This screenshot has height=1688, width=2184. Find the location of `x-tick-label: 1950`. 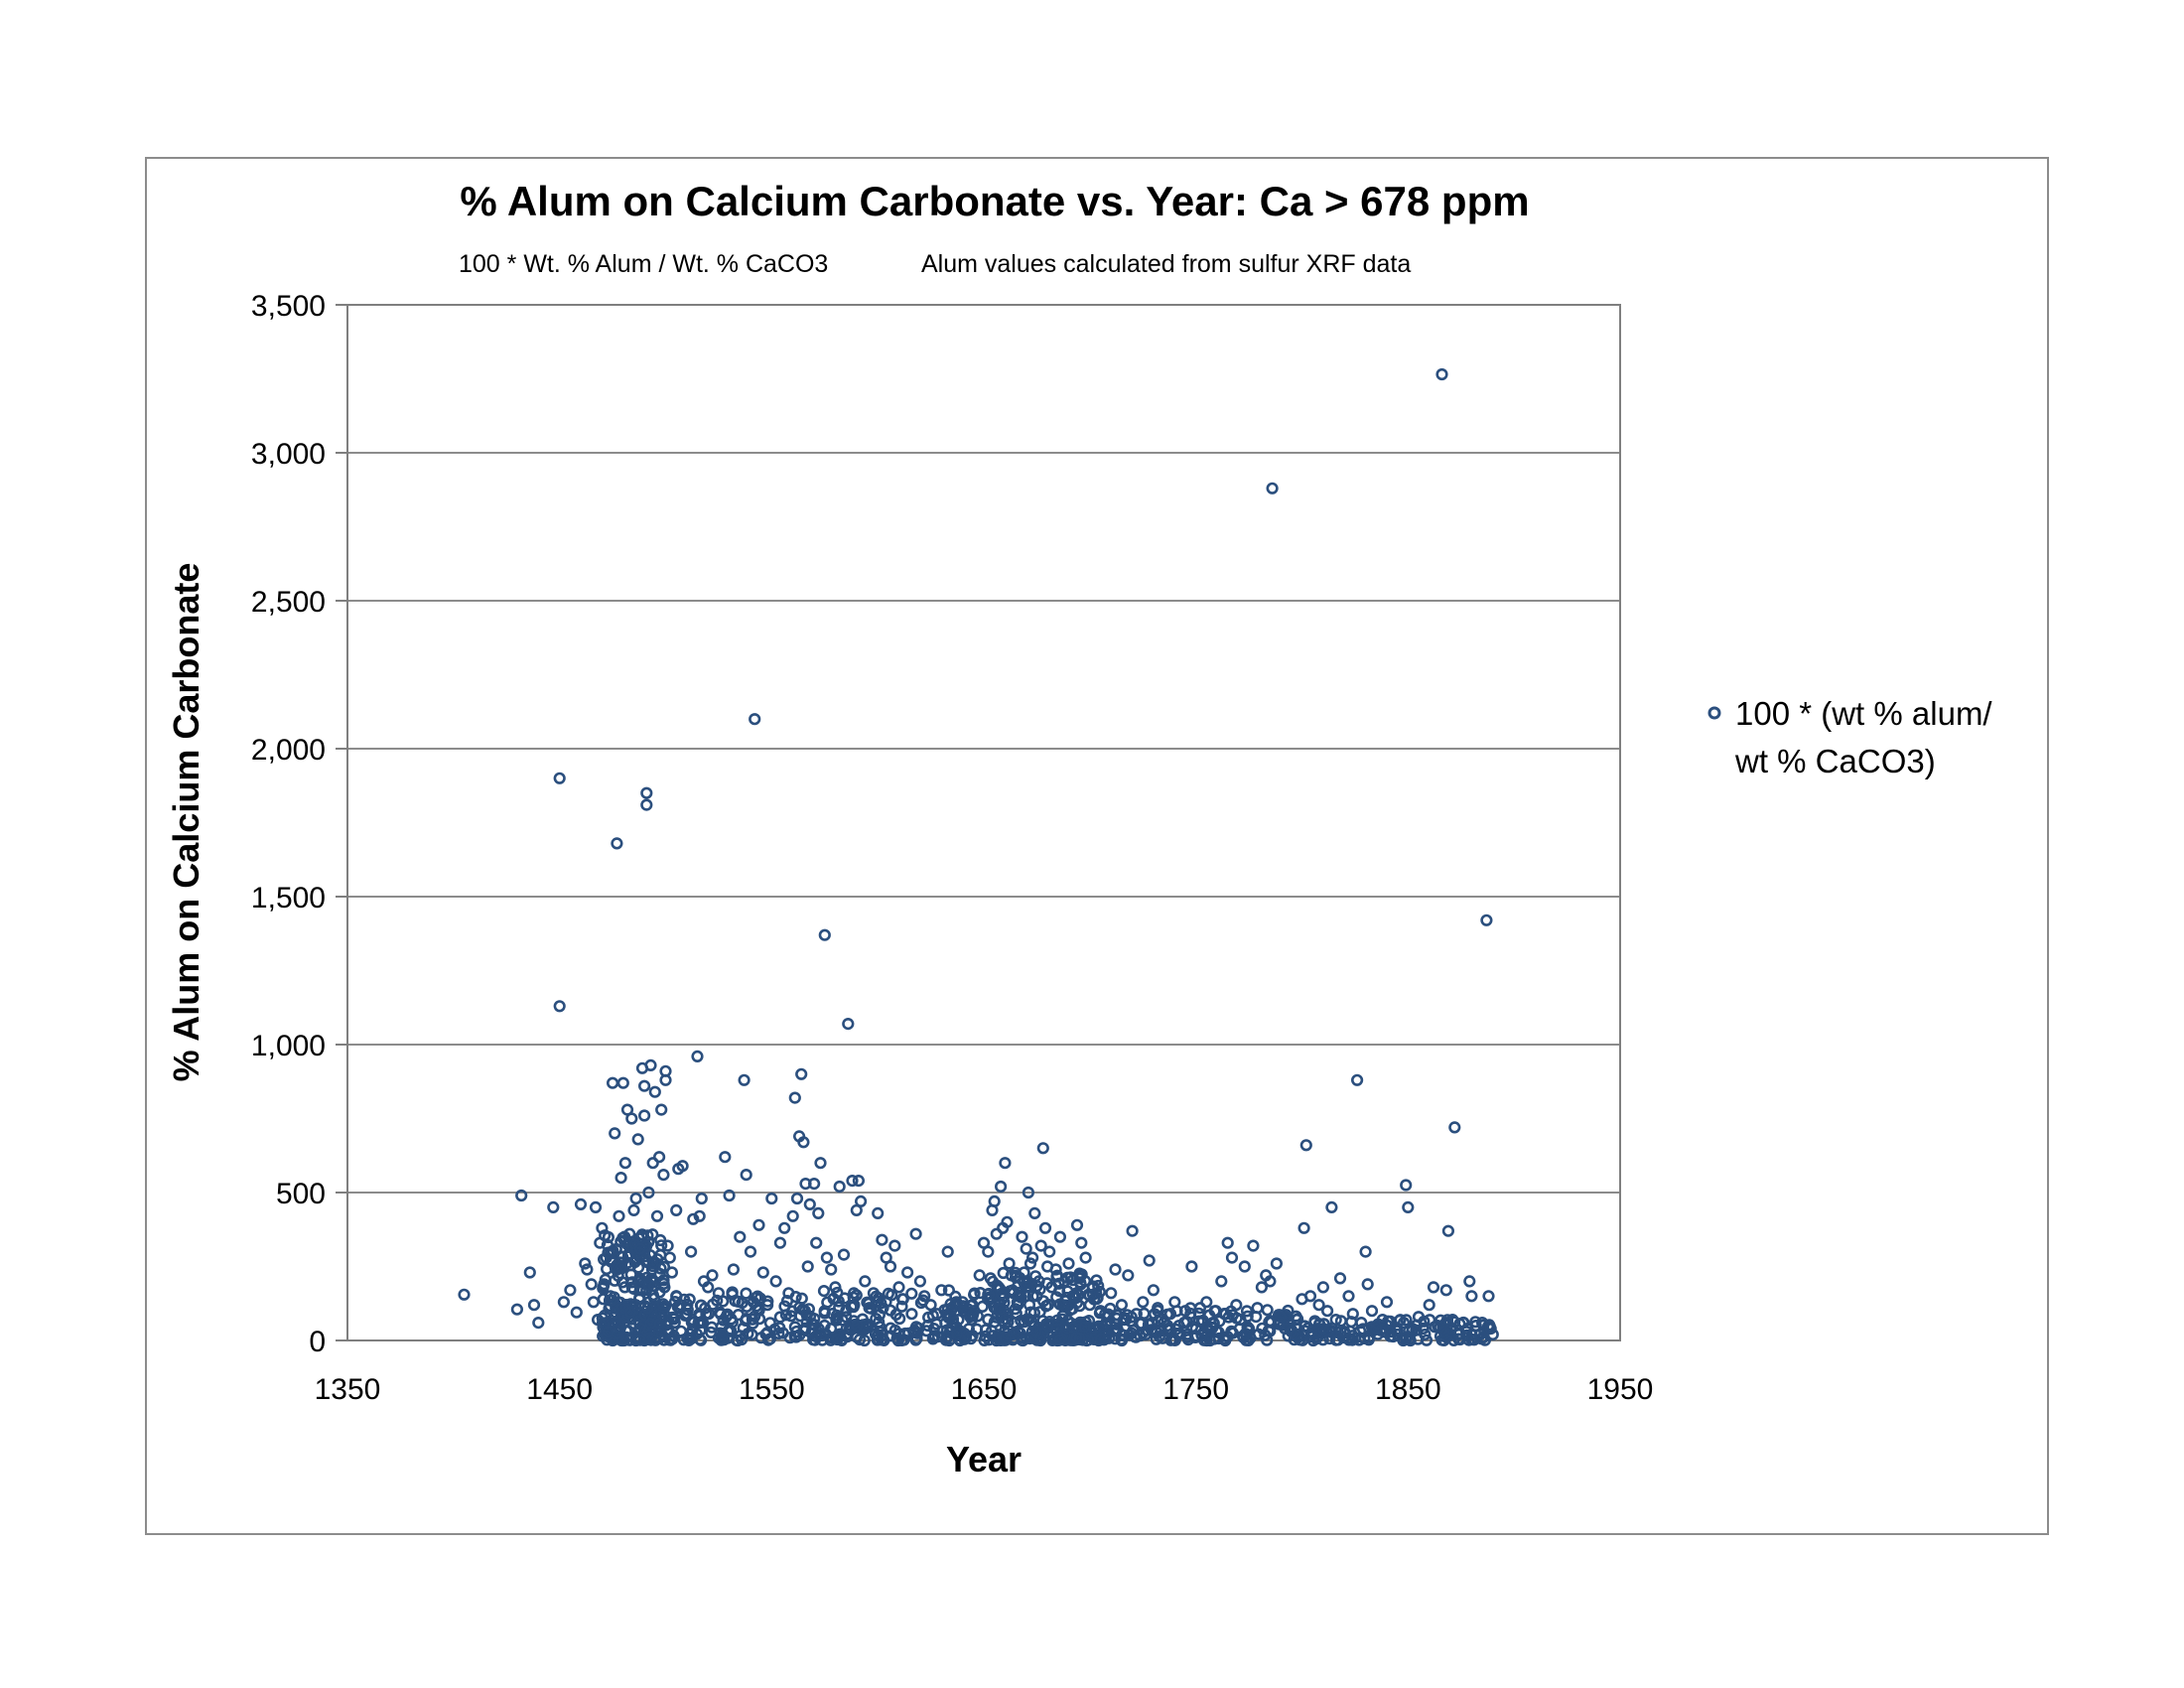

x-tick-label: 1950 is located at coordinates (1620, 1389).